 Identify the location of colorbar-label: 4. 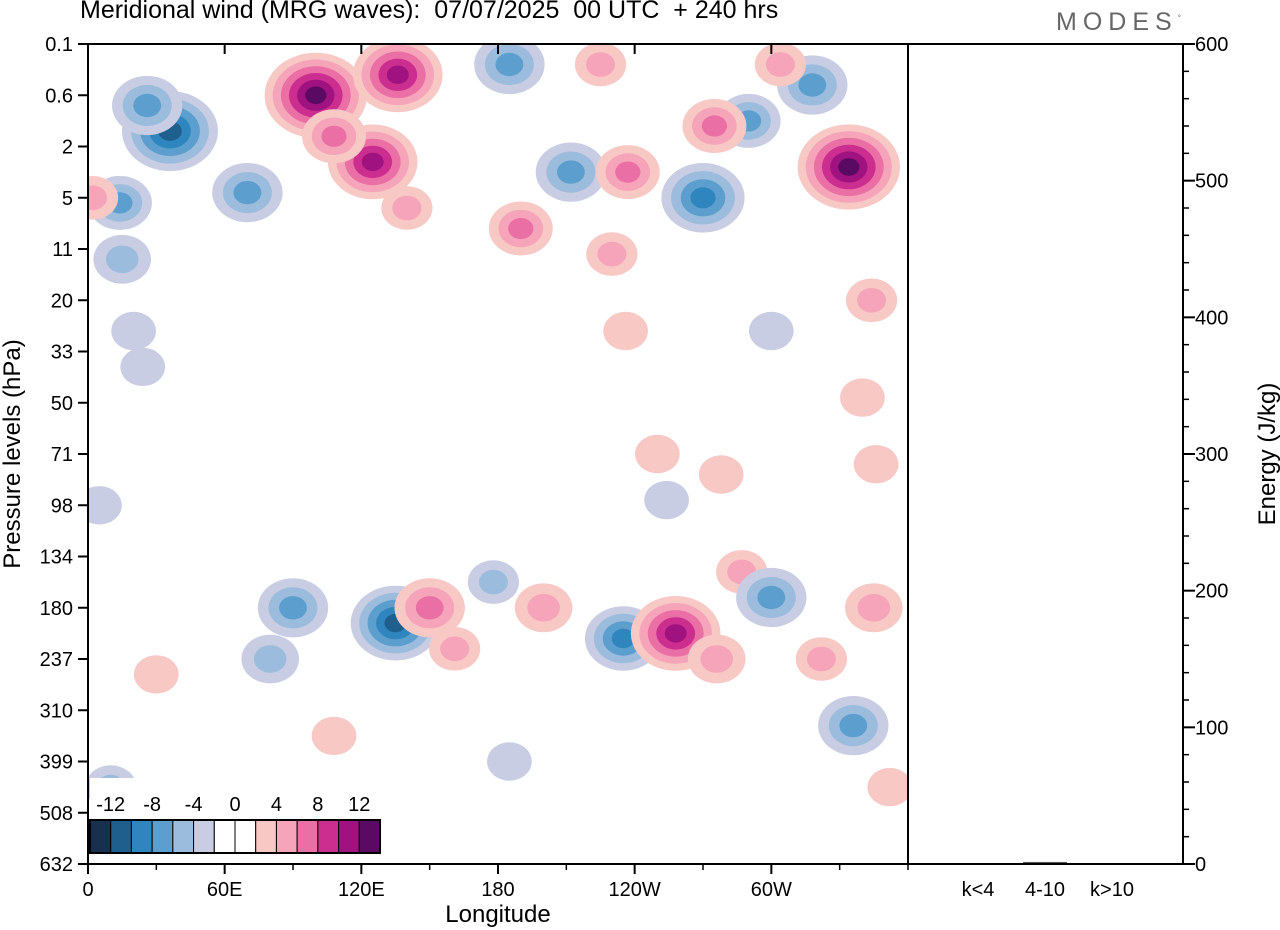
(276, 805).